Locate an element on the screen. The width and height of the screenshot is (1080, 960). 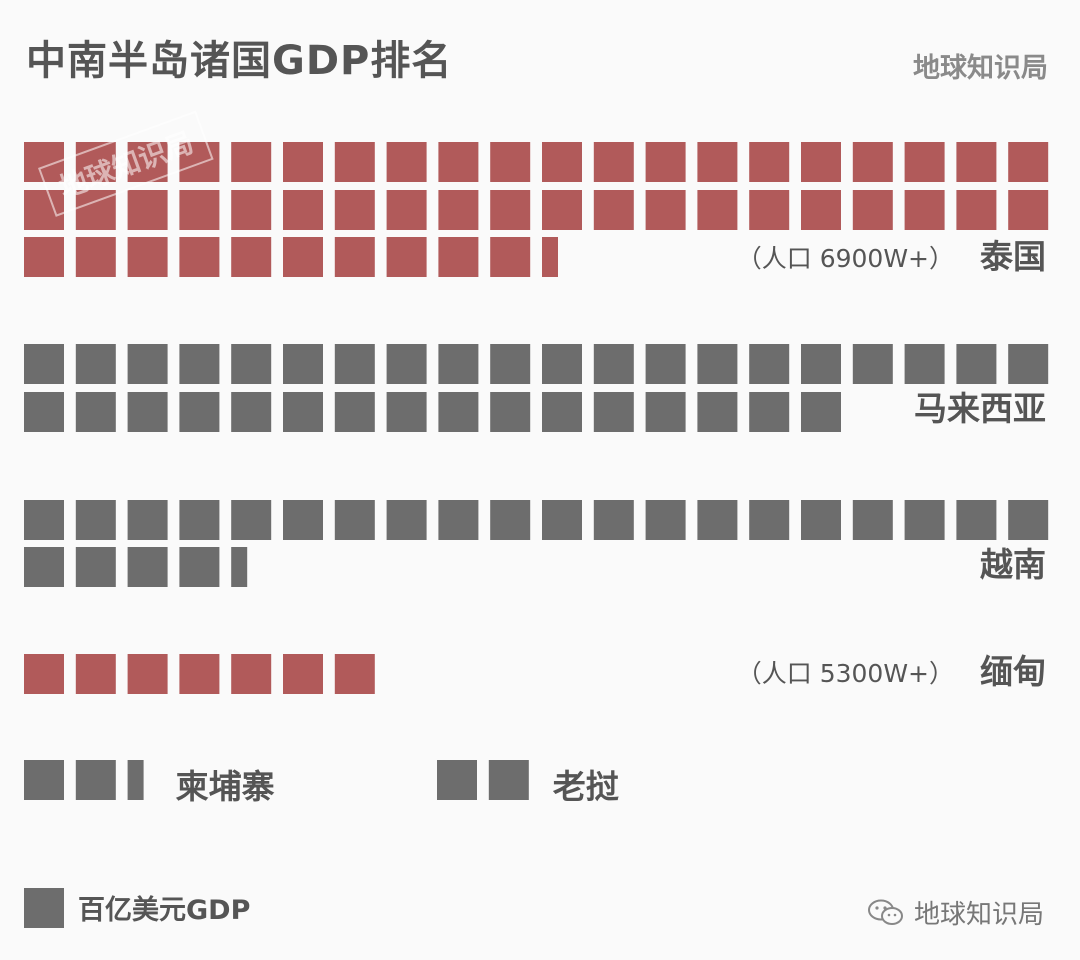
legend-unit-label: 百亿美元GDP is located at coordinates (164, 910).